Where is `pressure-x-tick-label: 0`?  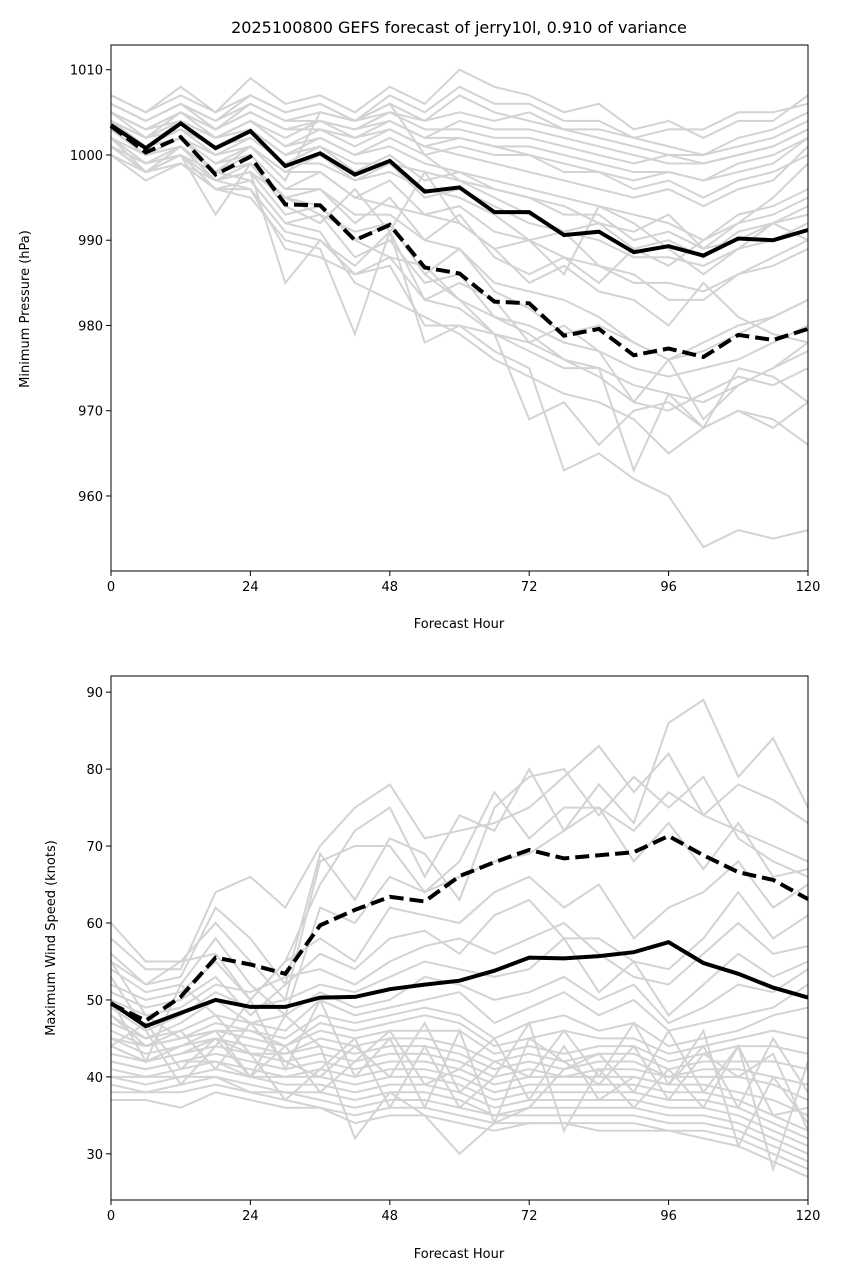 pressure-x-tick-label: 0 is located at coordinates (111, 587).